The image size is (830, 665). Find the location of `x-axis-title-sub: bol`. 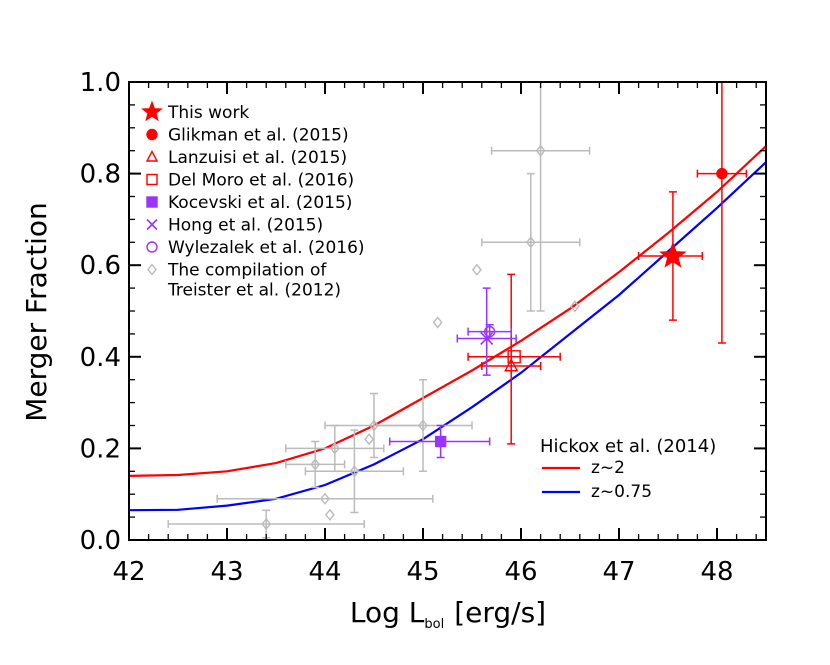

x-axis-title-sub: bol is located at coordinates (434, 624).